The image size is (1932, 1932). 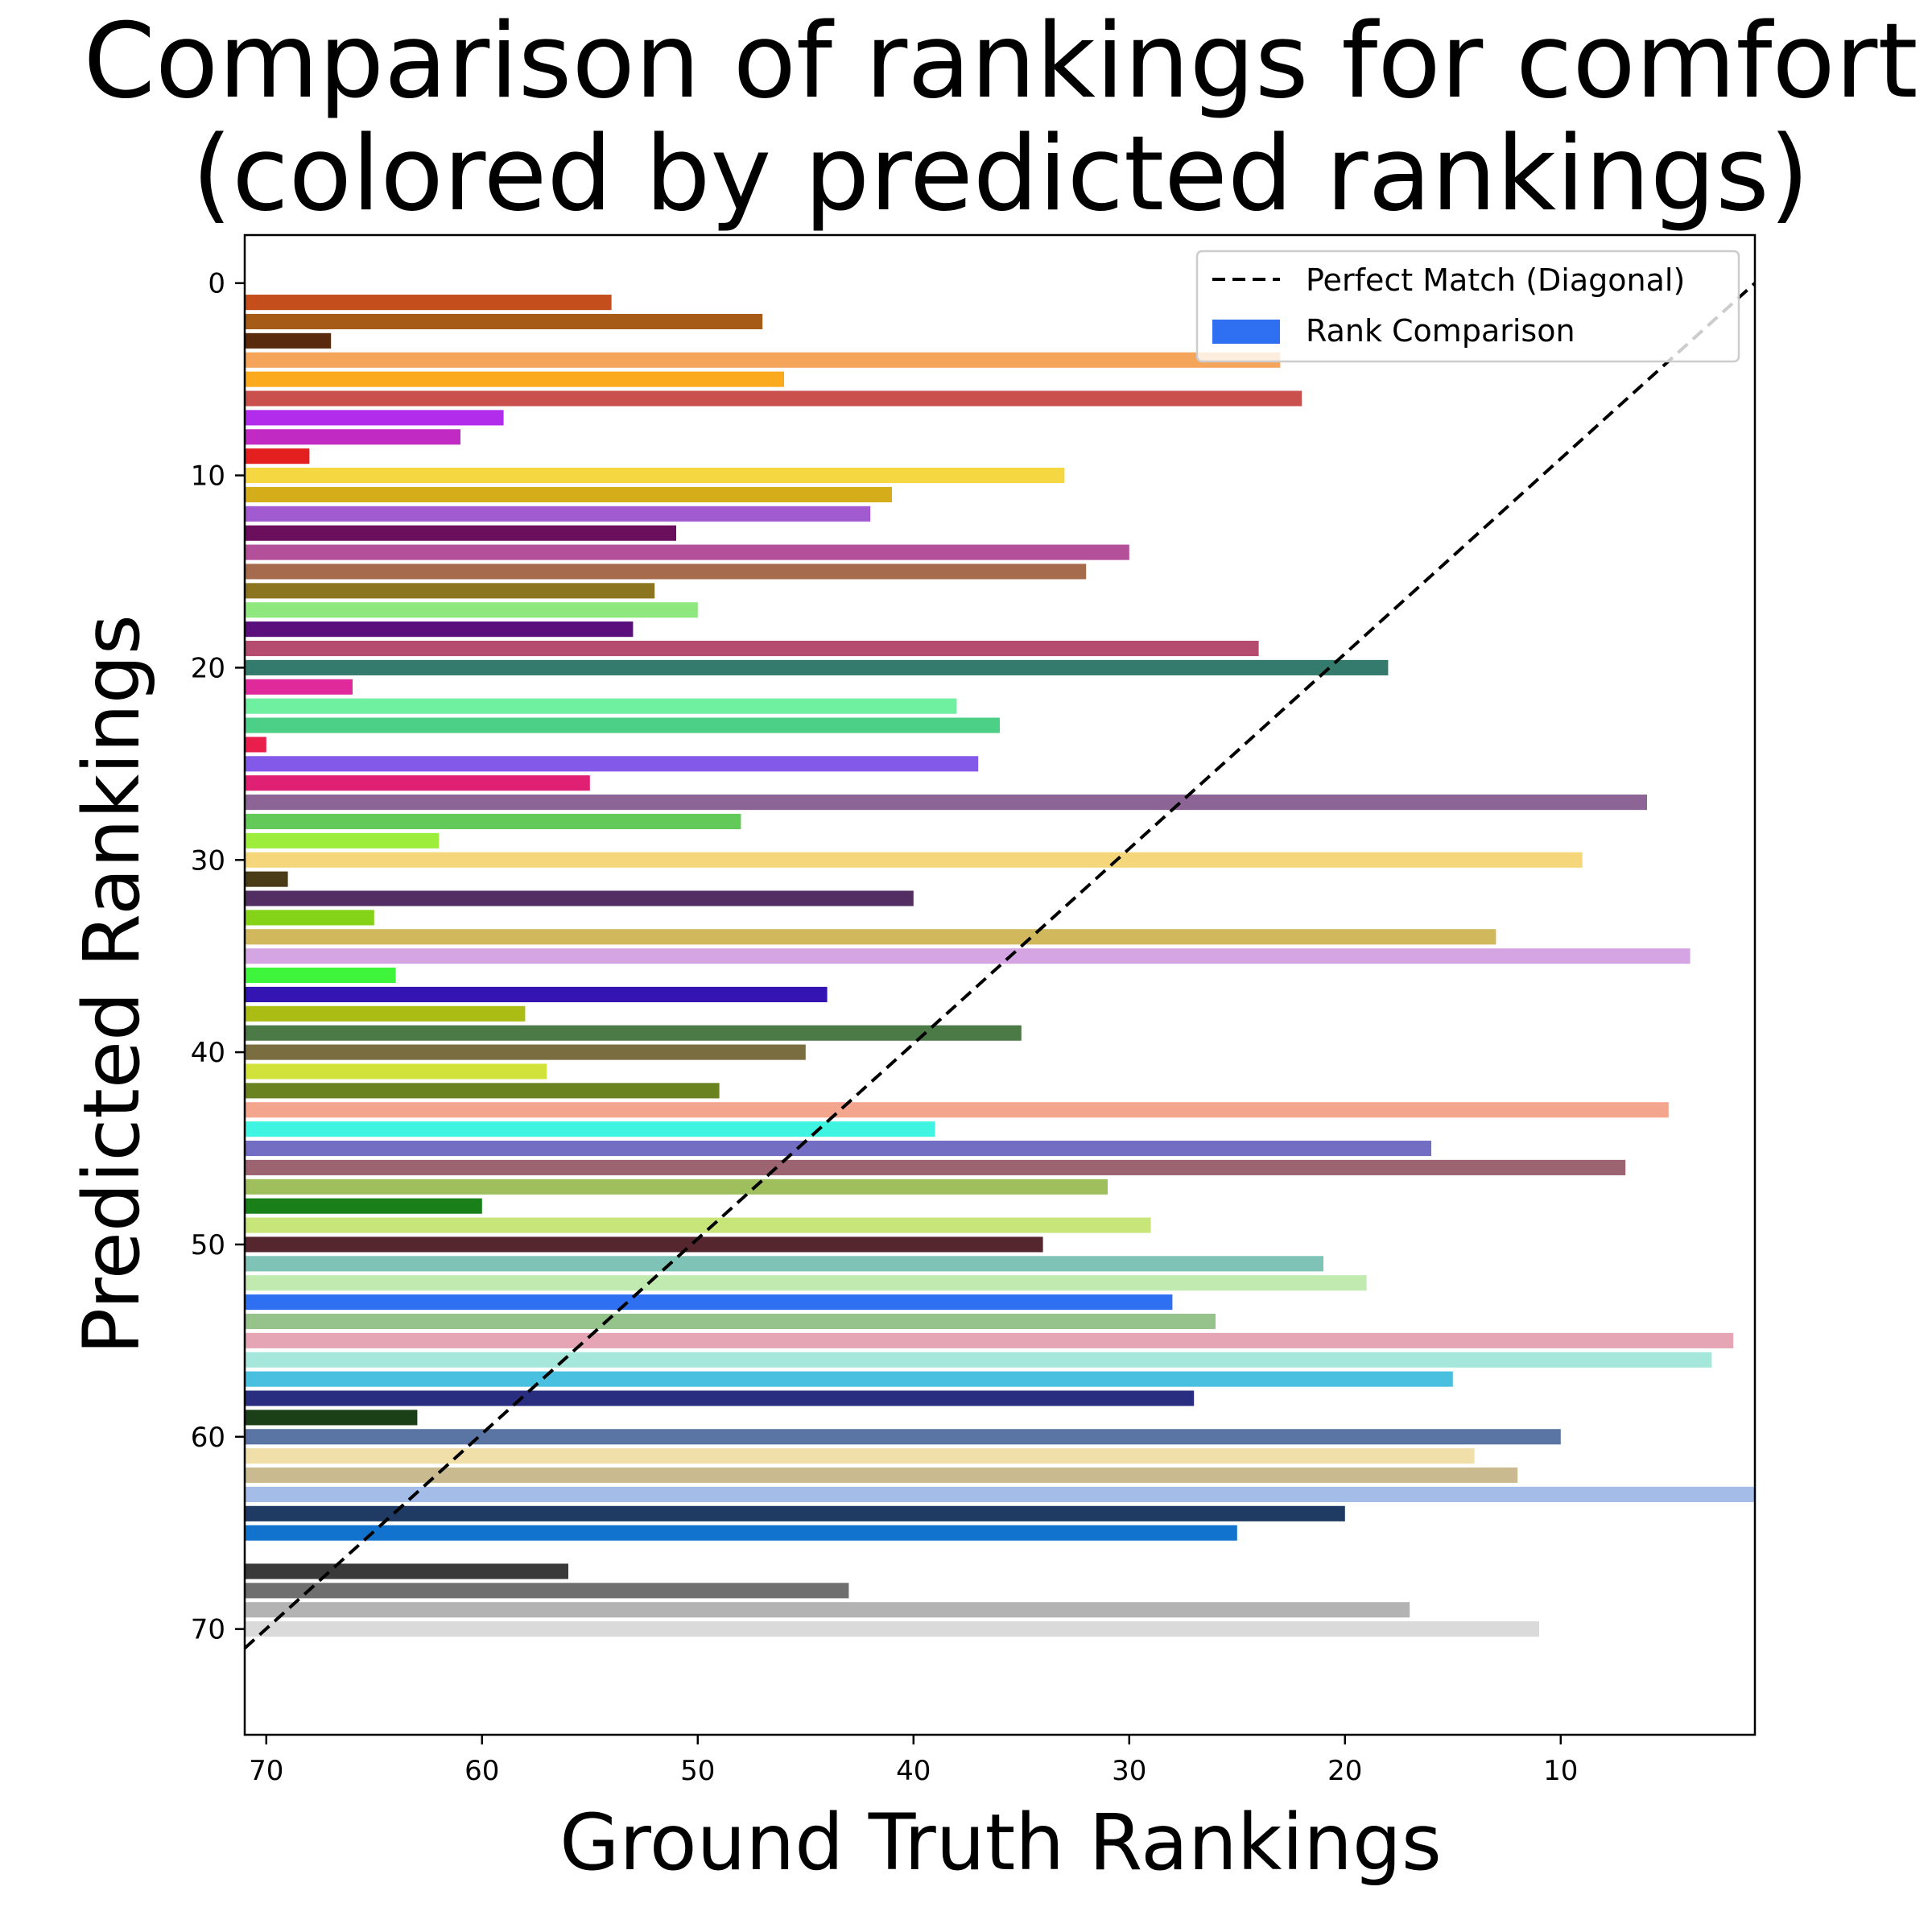 What do you see at coordinates (266, 1771) in the screenshot?
I see `x-tick-label-70: 70` at bounding box center [266, 1771].